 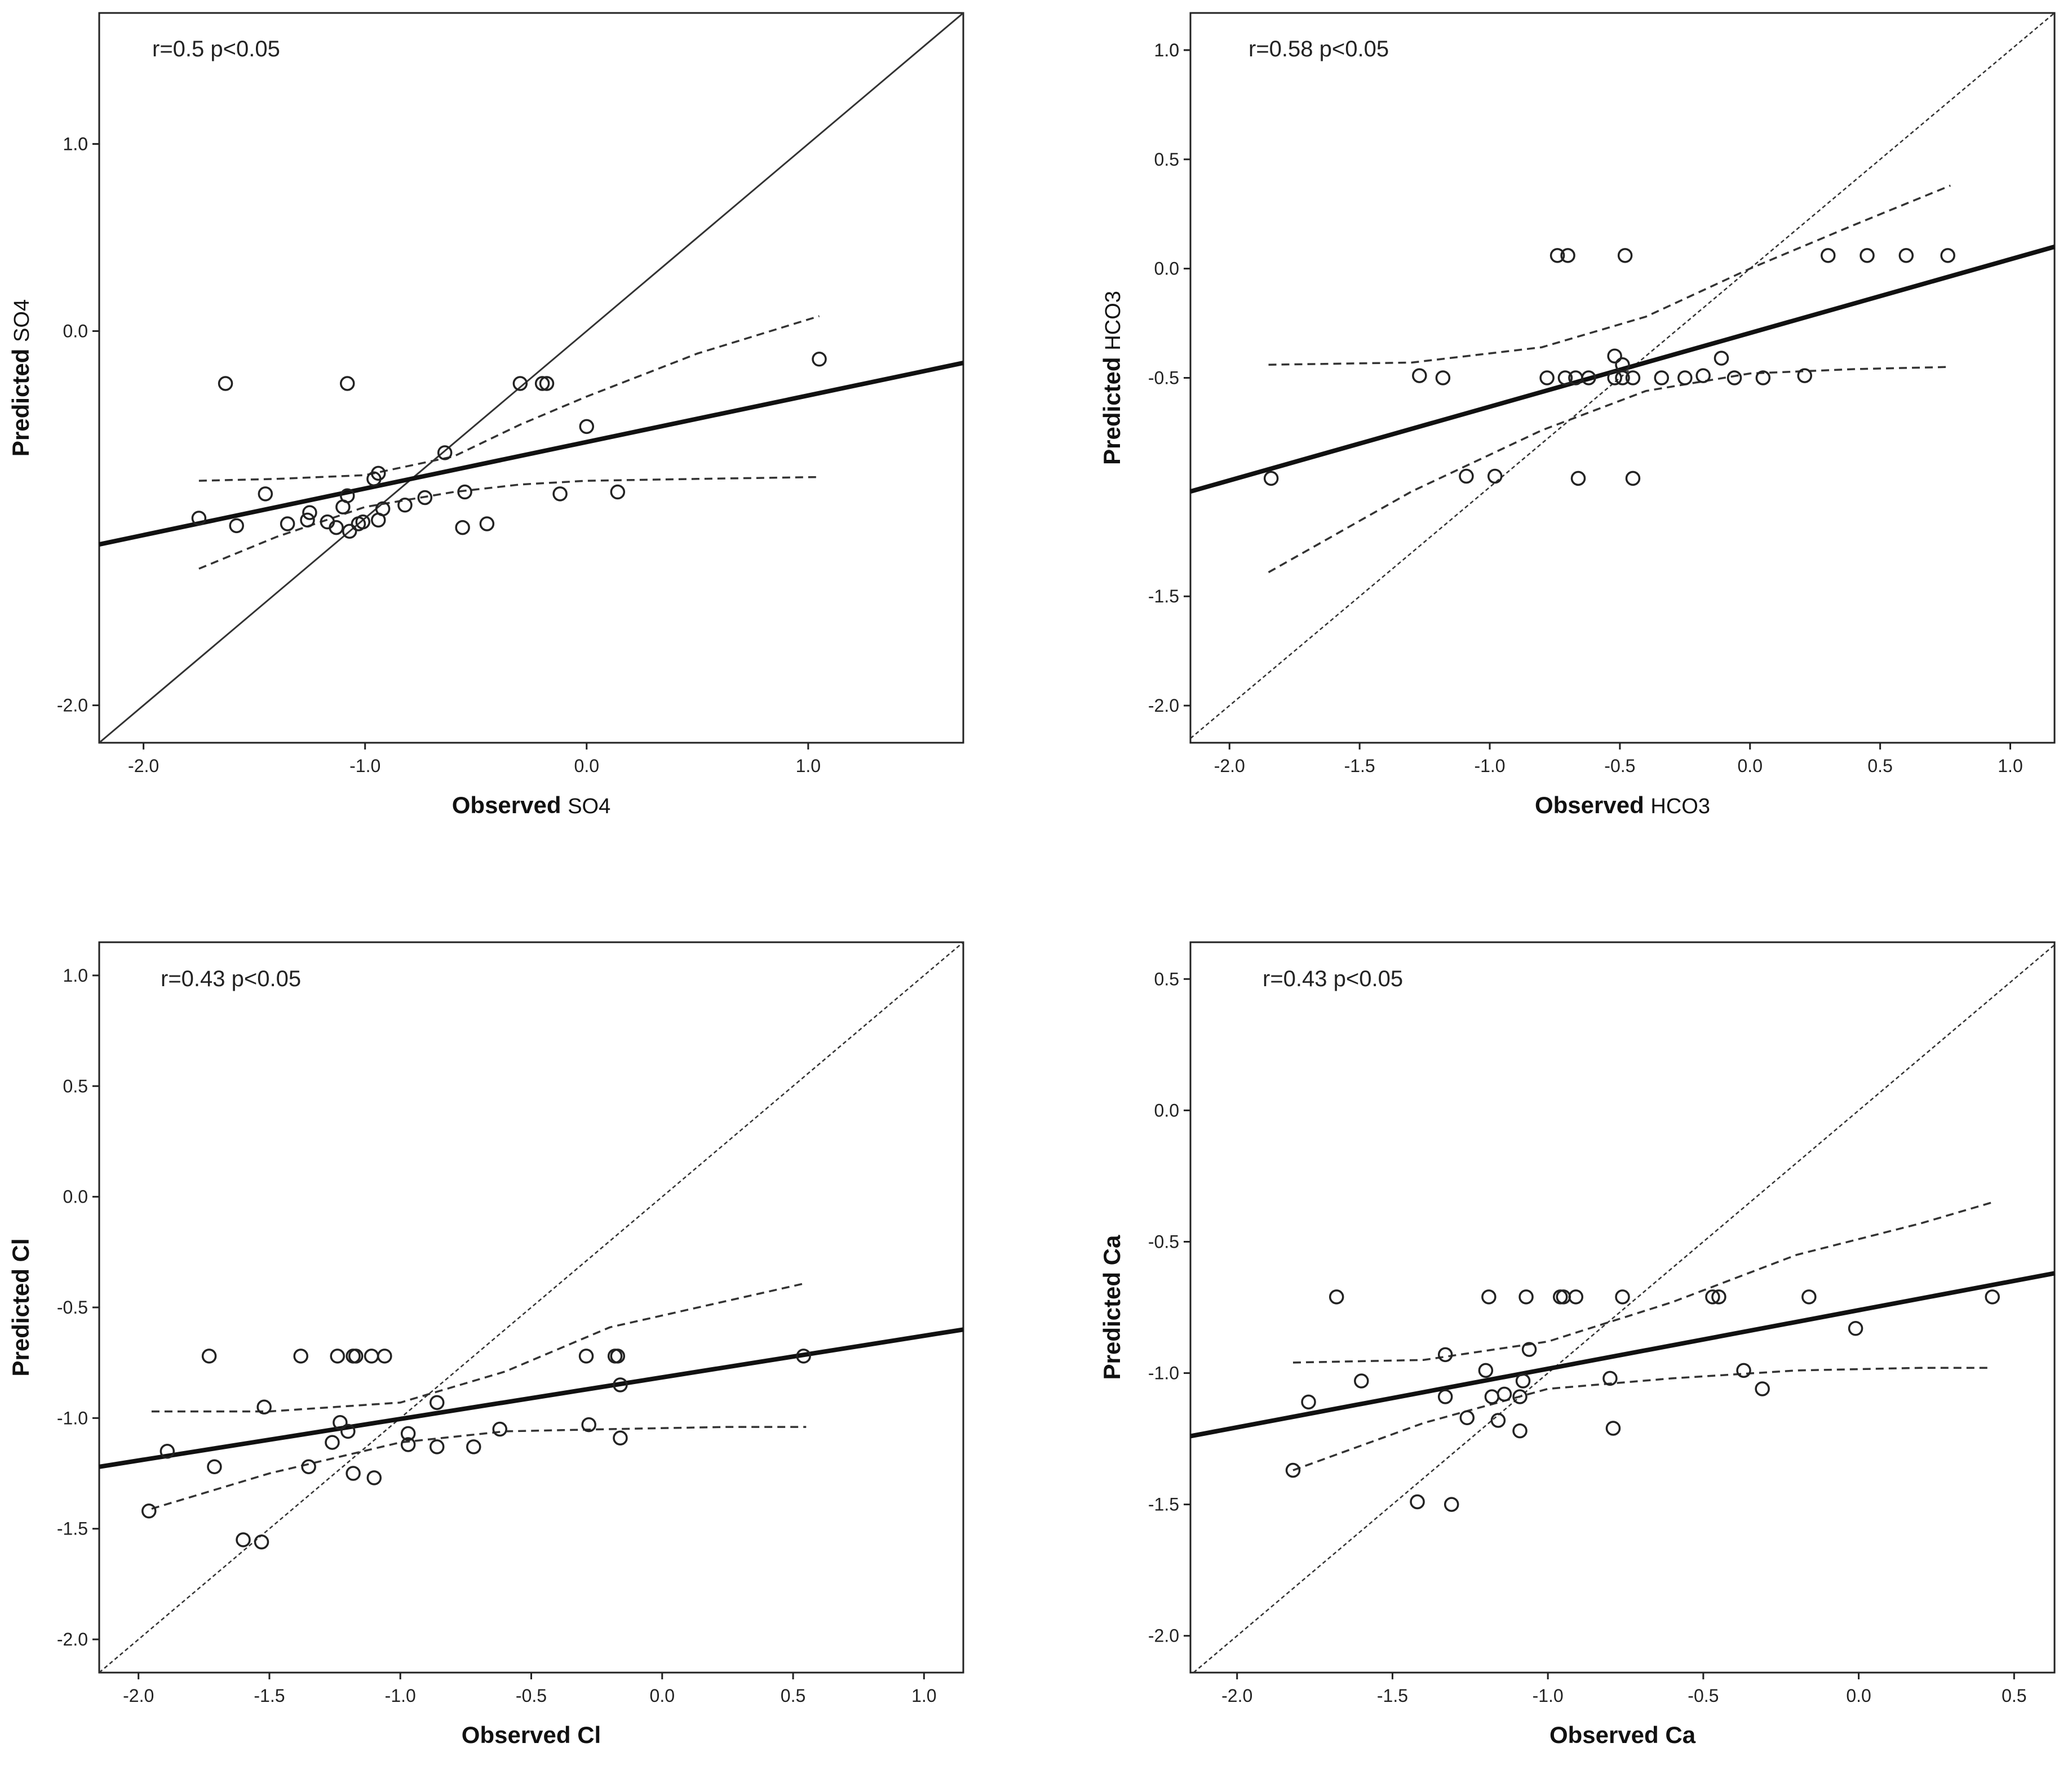 I want to click on ci-upper-curve, so click(x=1609, y=275).